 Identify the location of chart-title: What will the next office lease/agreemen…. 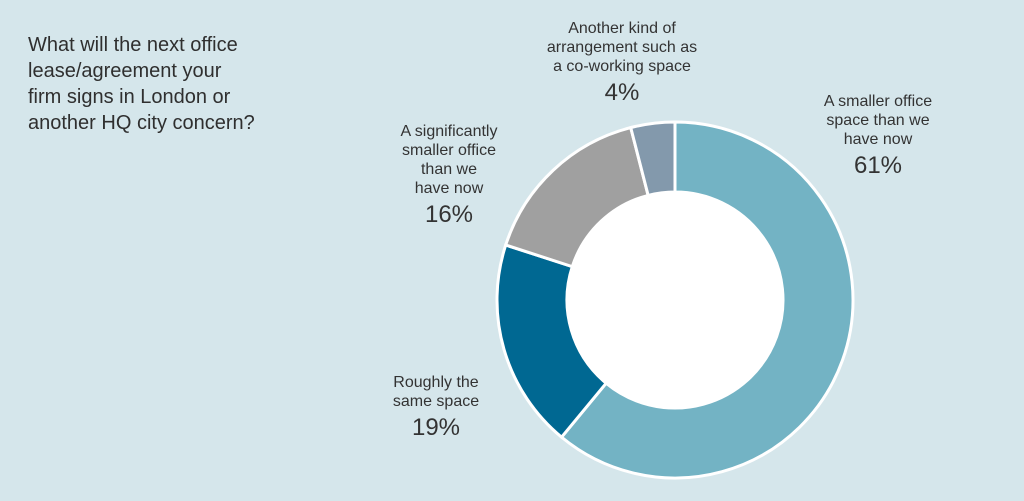
(178, 84).